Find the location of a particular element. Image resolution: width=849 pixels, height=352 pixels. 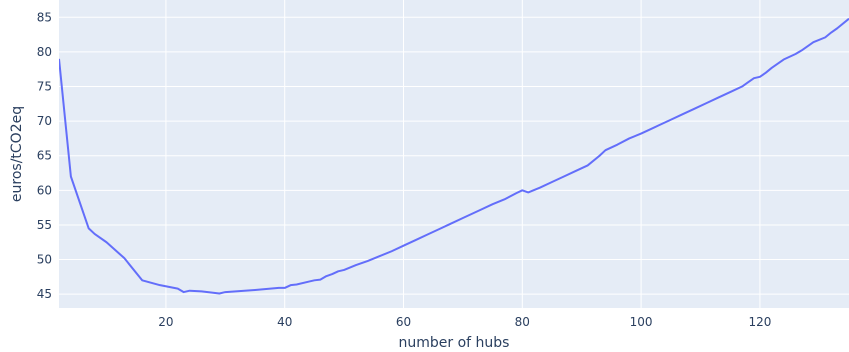

y-tick-labels: 45 50 55 60 65 70 75 80 85 is located at coordinates (44, 155).